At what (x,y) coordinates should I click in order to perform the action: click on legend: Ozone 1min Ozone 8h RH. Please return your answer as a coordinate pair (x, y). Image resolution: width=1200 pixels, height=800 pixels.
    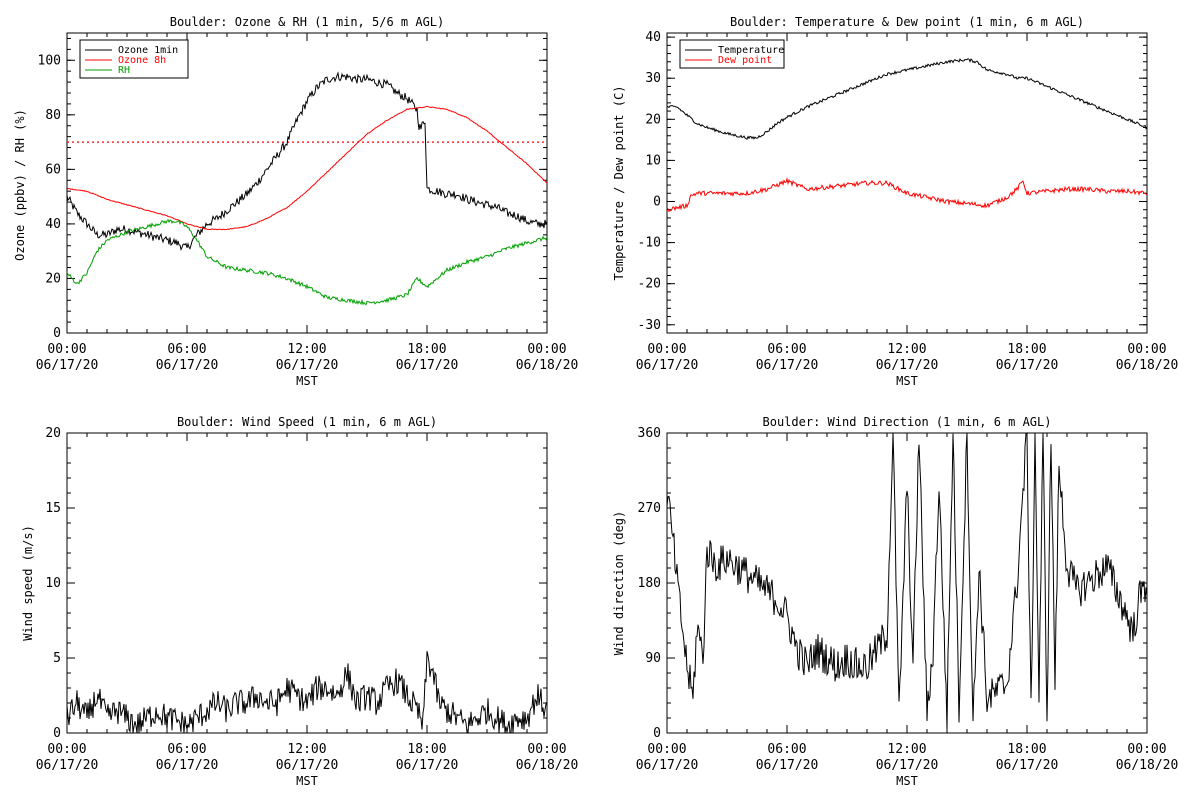
    Looking at the image, I should click on (134, 59).